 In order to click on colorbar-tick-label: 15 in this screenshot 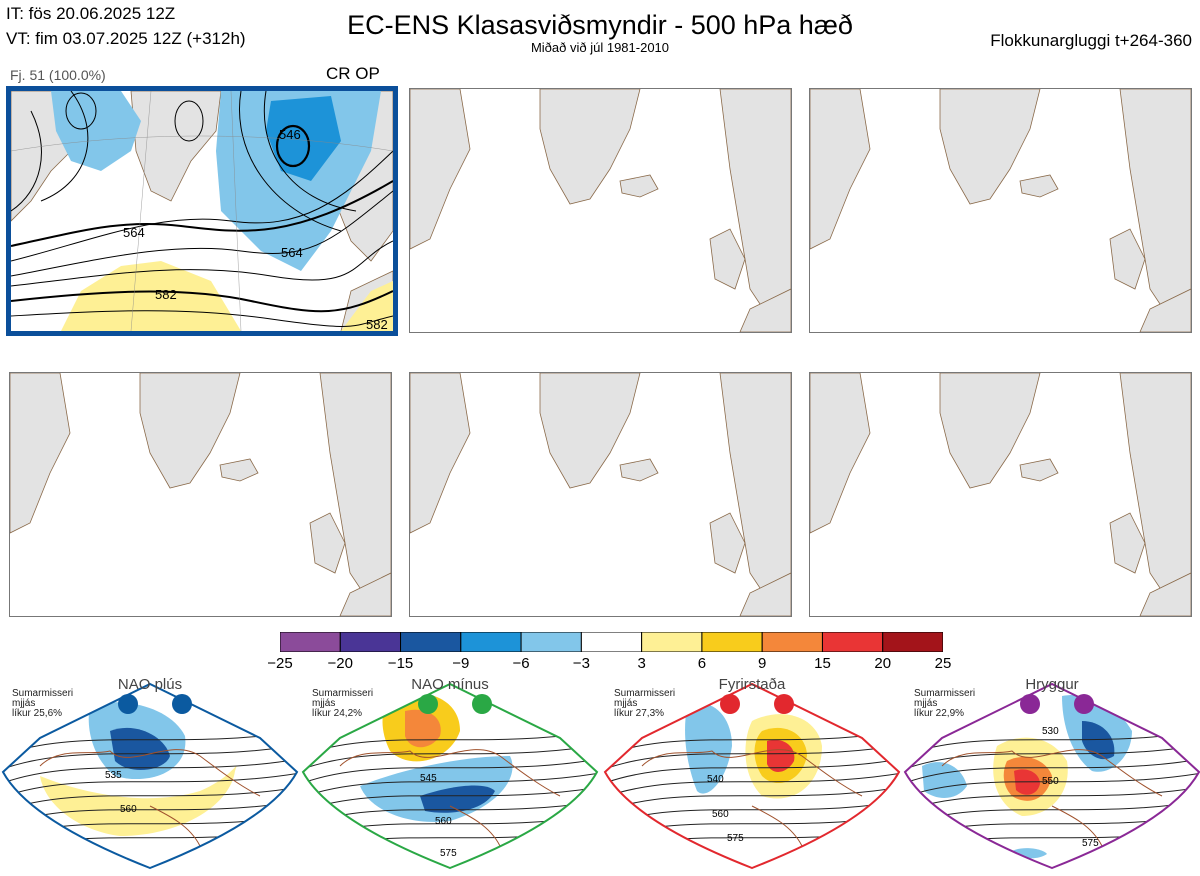, I will do `click(822, 663)`.